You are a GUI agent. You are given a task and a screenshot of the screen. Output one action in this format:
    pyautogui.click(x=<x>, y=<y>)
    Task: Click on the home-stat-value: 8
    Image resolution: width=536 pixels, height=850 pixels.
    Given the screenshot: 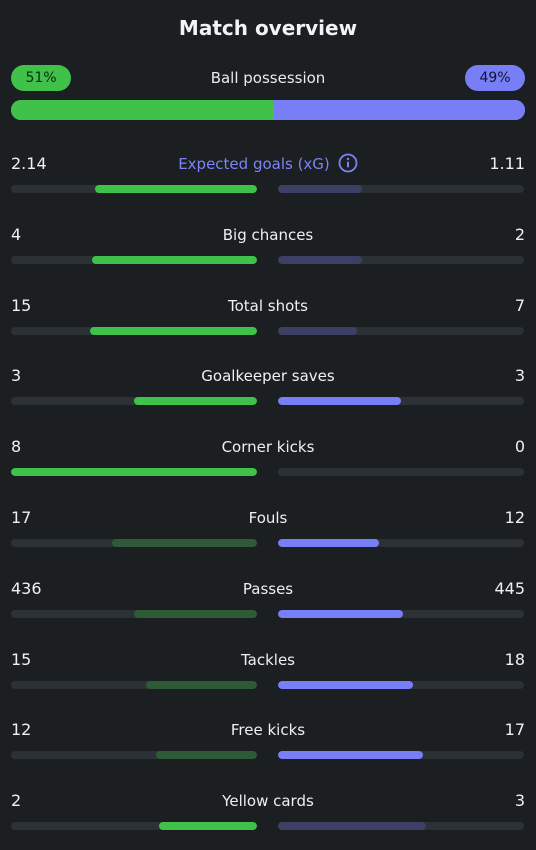 What is the action you would take?
    pyautogui.click(x=16, y=446)
    